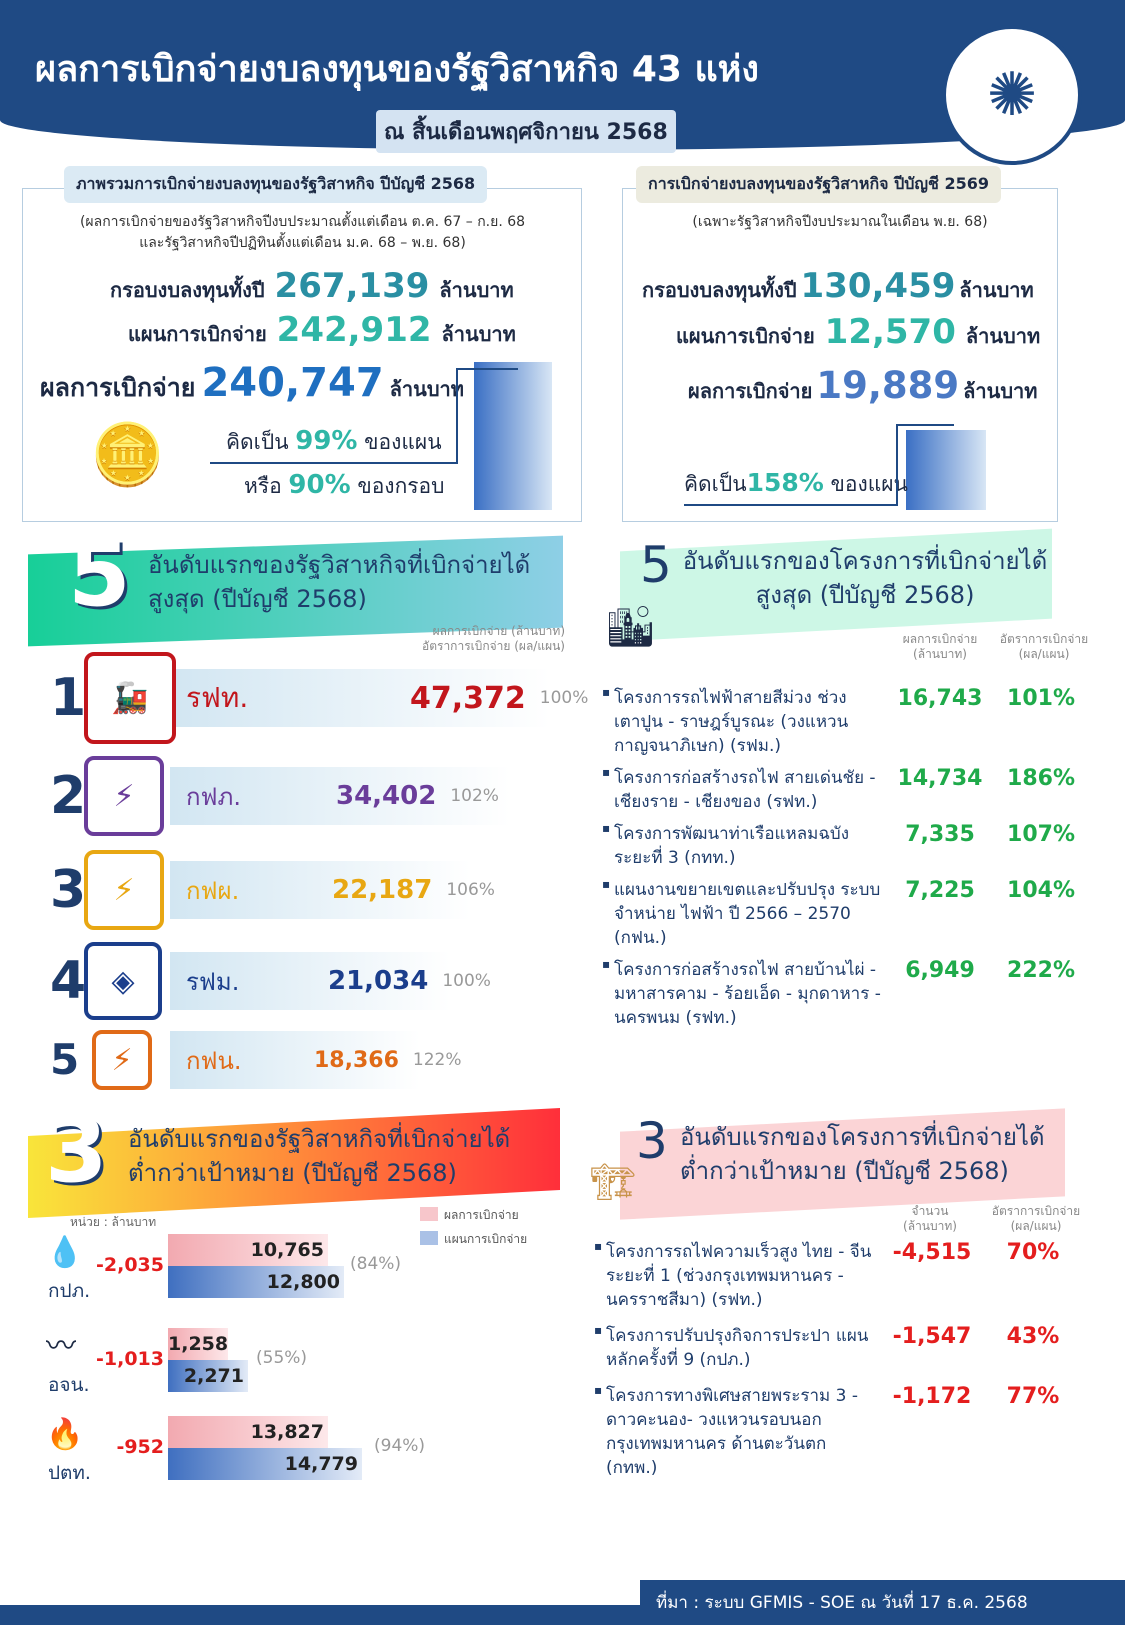  I want to click on soe-pct: 122%, so click(437, 1060).